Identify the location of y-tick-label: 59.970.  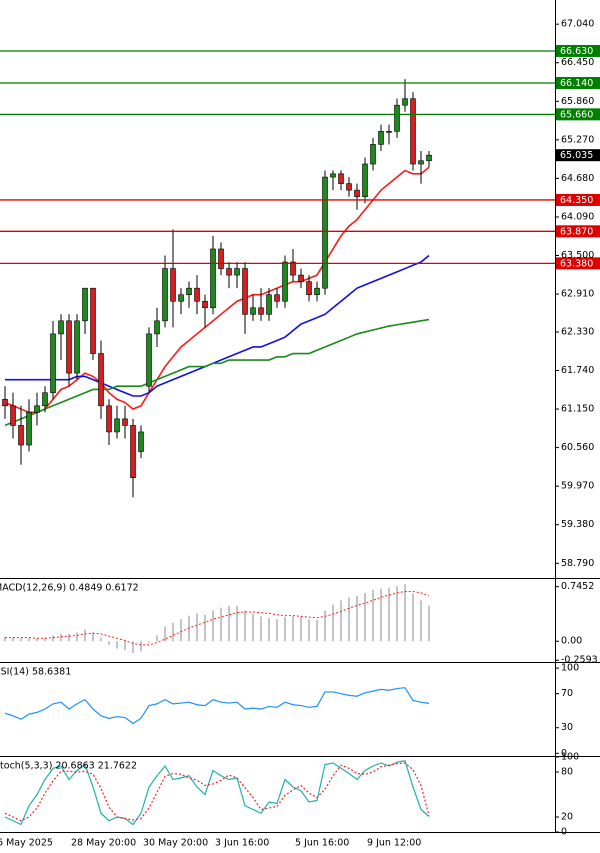
(577, 486).